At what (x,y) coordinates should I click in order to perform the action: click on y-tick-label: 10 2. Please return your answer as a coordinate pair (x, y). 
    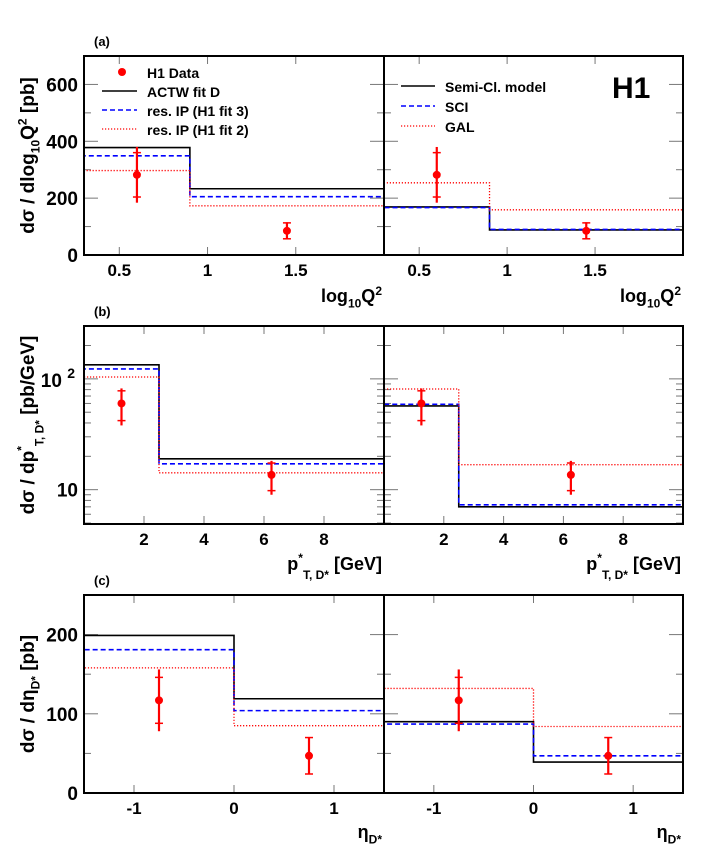
    Looking at the image, I should click on (58, 378).